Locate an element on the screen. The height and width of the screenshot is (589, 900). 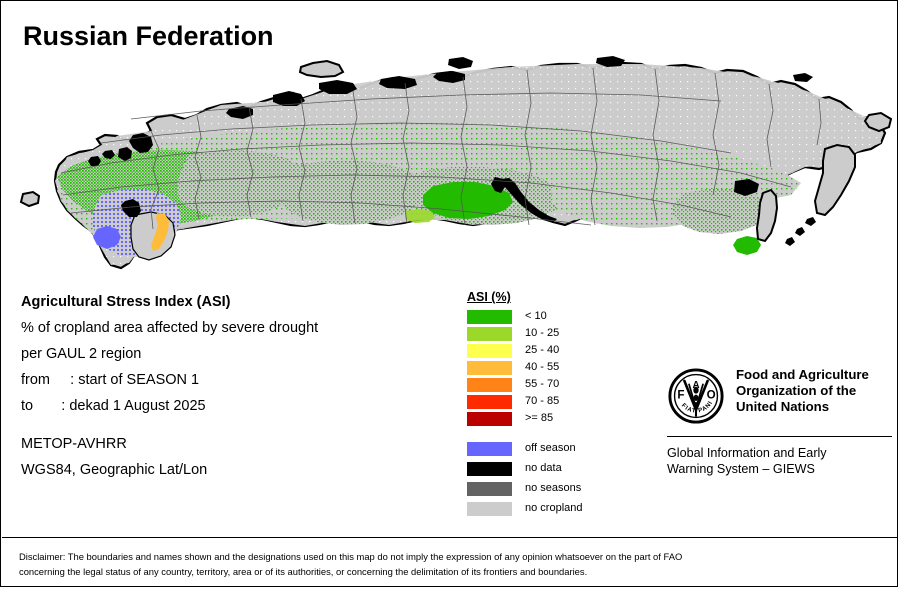
okhotsk-inlet is located at coordinates (746, 187).